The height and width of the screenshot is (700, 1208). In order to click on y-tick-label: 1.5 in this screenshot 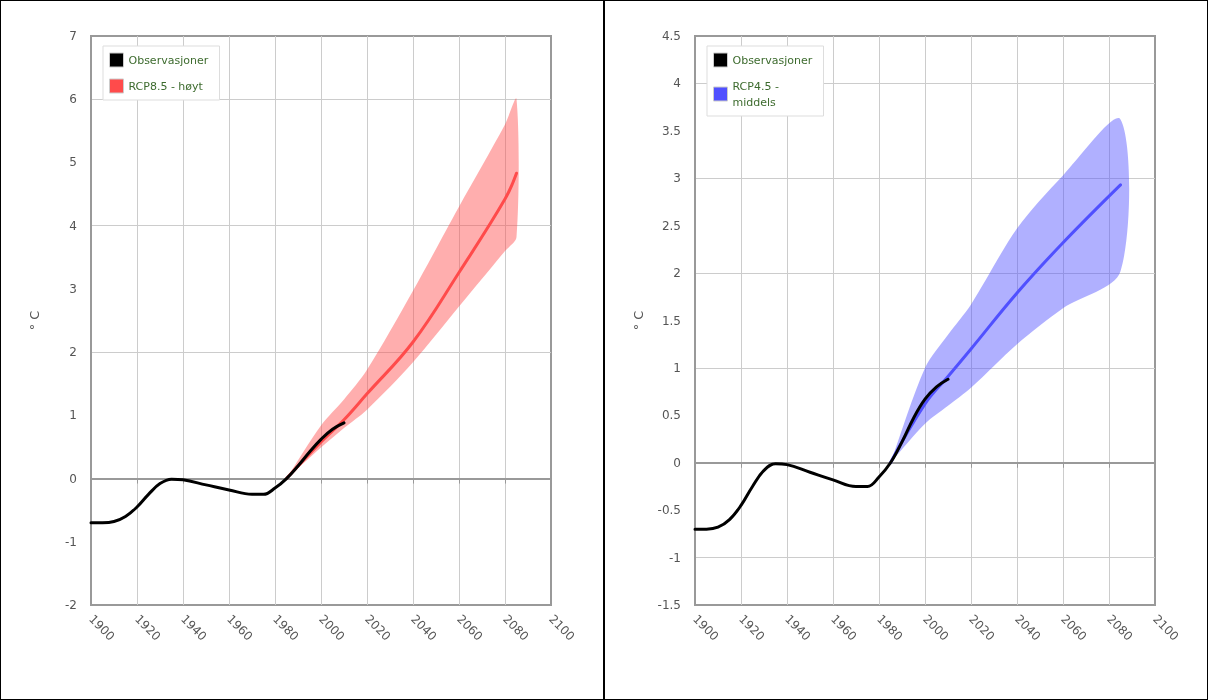, I will do `click(671, 320)`.